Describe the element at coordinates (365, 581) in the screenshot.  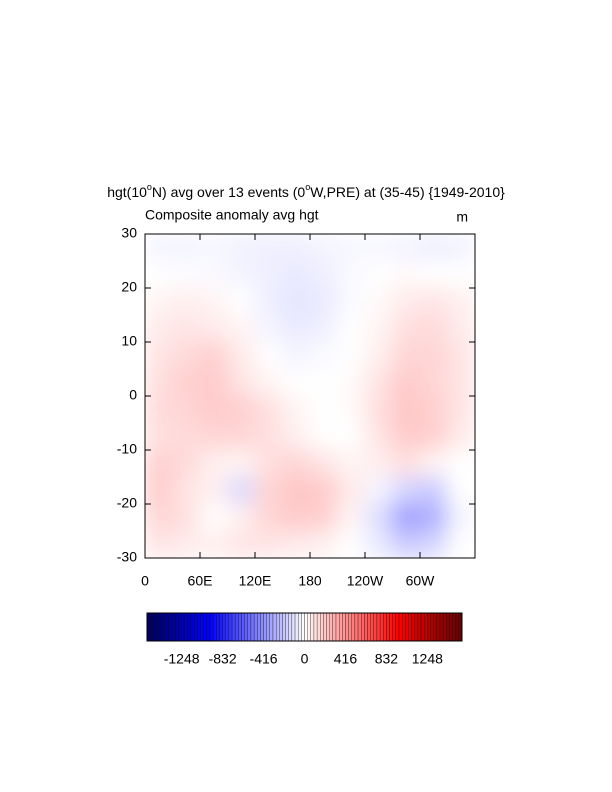
I see `x-tick-label: 120W` at that location.